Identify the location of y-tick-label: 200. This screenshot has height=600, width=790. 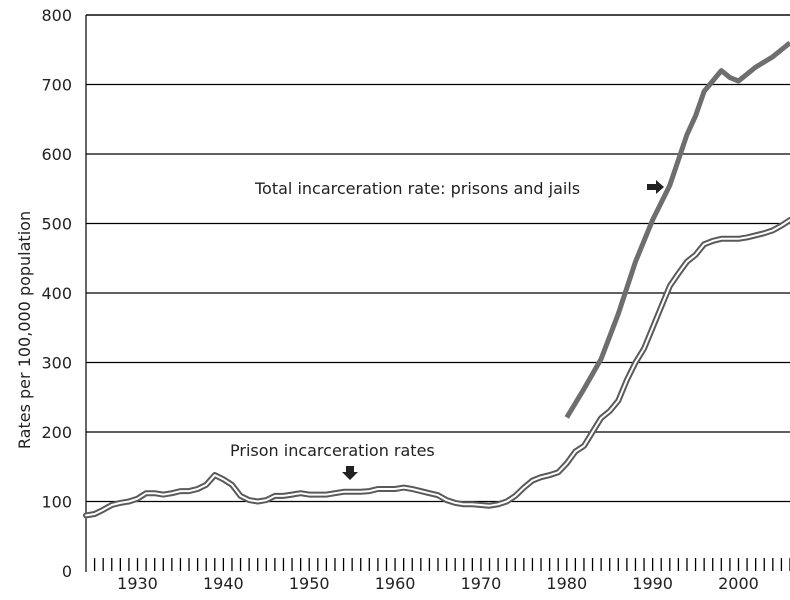
(56, 432).